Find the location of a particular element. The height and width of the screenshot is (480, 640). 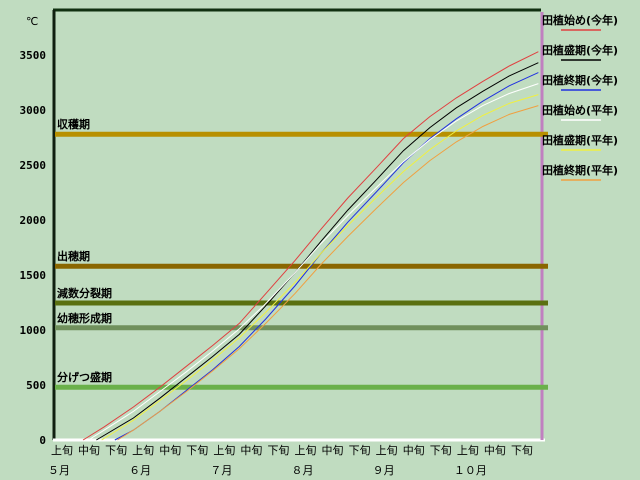

y-tick-label: 1500 is located at coordinates (33, 275).